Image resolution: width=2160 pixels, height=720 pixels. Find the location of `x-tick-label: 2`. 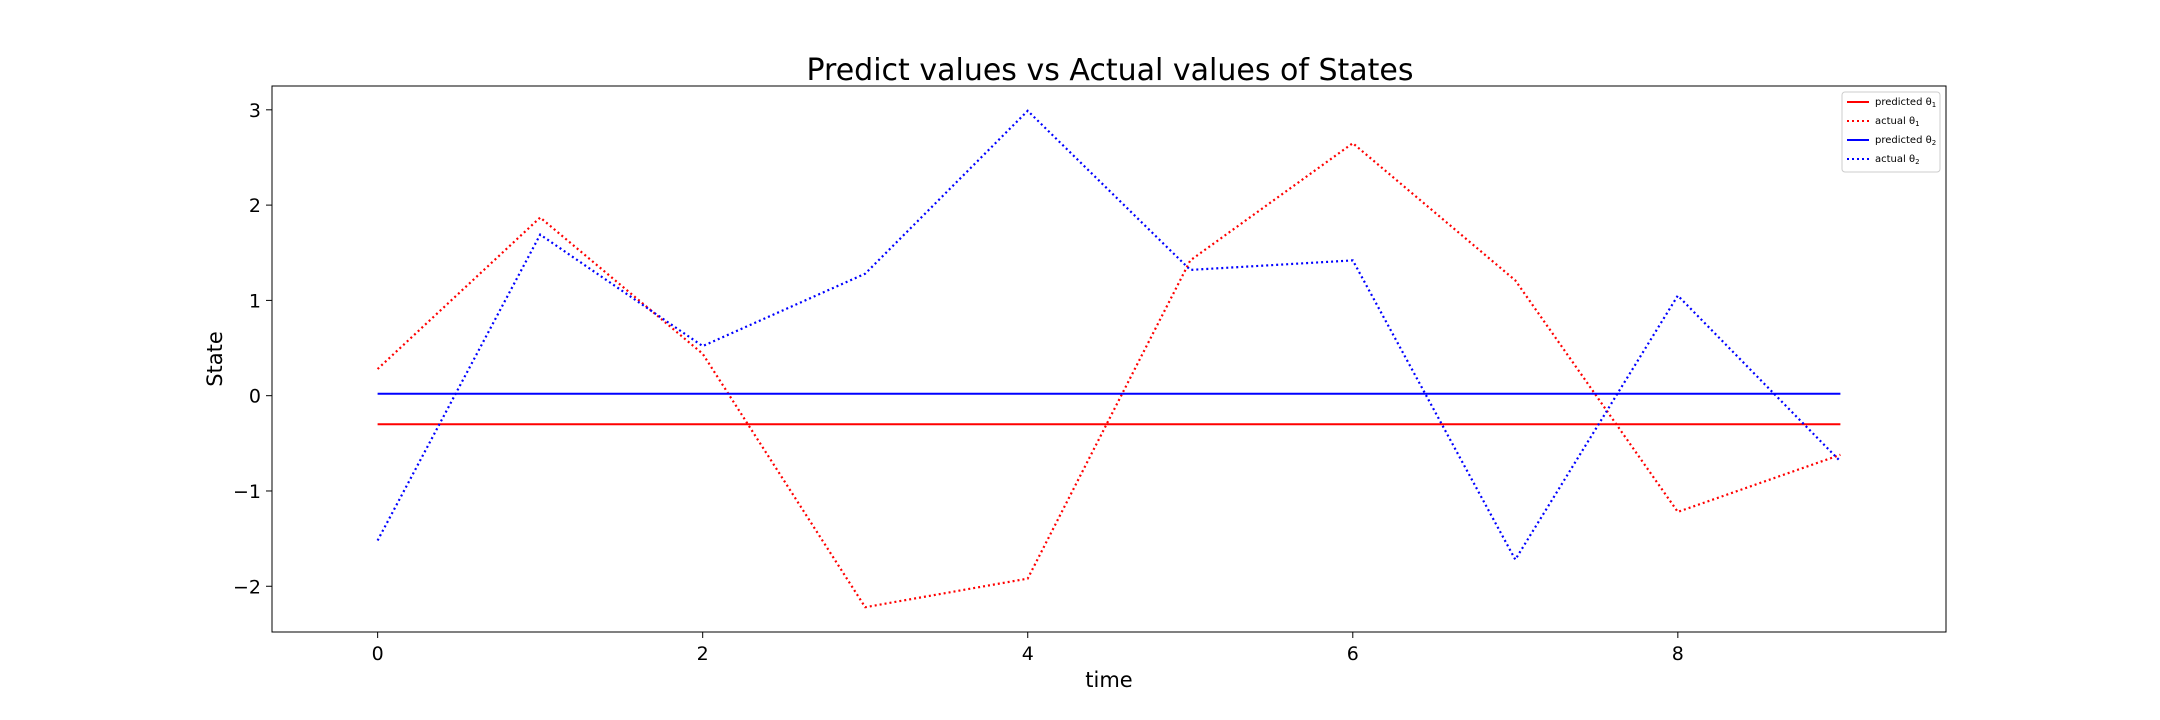

x-tick-label: 2 is located at coordinates (703, 654).